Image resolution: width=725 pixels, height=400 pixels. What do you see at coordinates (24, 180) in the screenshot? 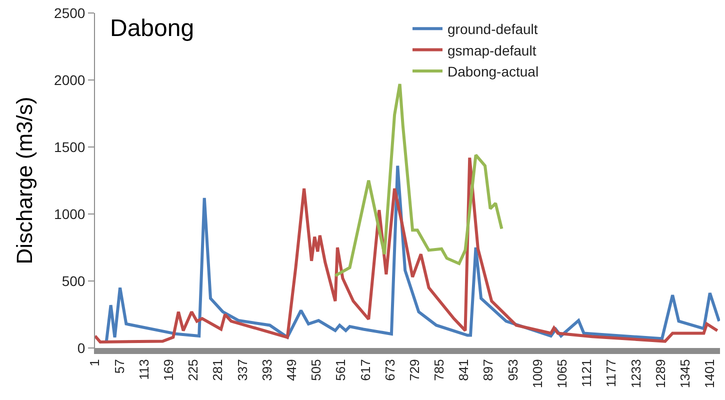
I see `y-axis-title: Discharge (m3/s)` at bounding box center [24, 180].